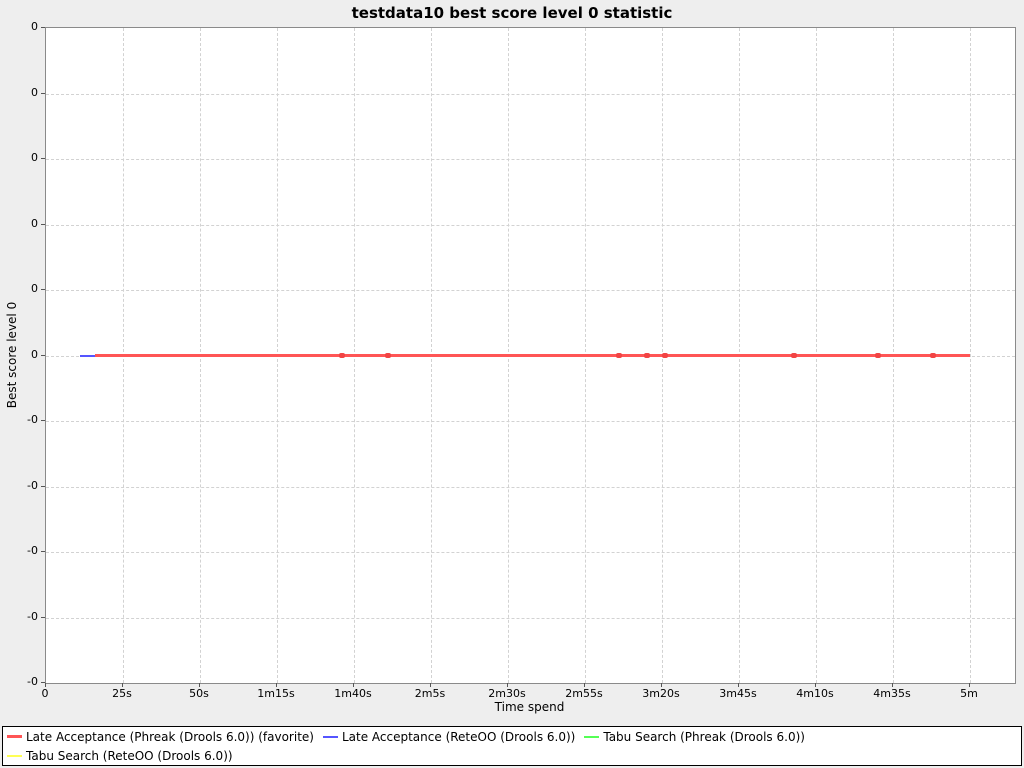  What do you see at coordinates (738, 693) in the screenshot?
I see `x-tick-label: 3m45s` at bounding box center [738, 693].